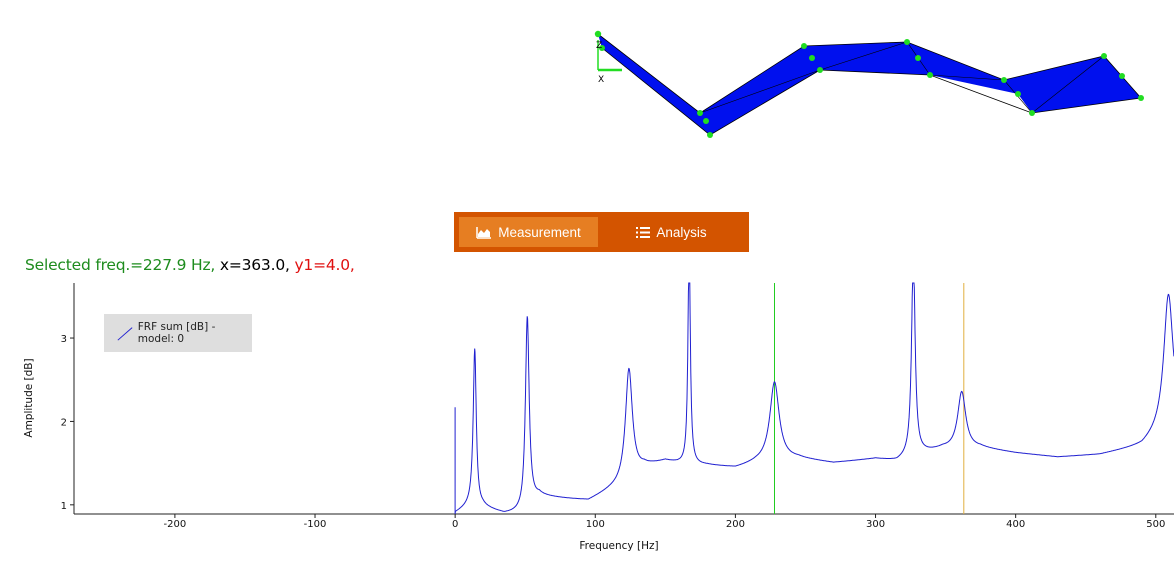  I want to click on frequency-markers, so click(869, 398).